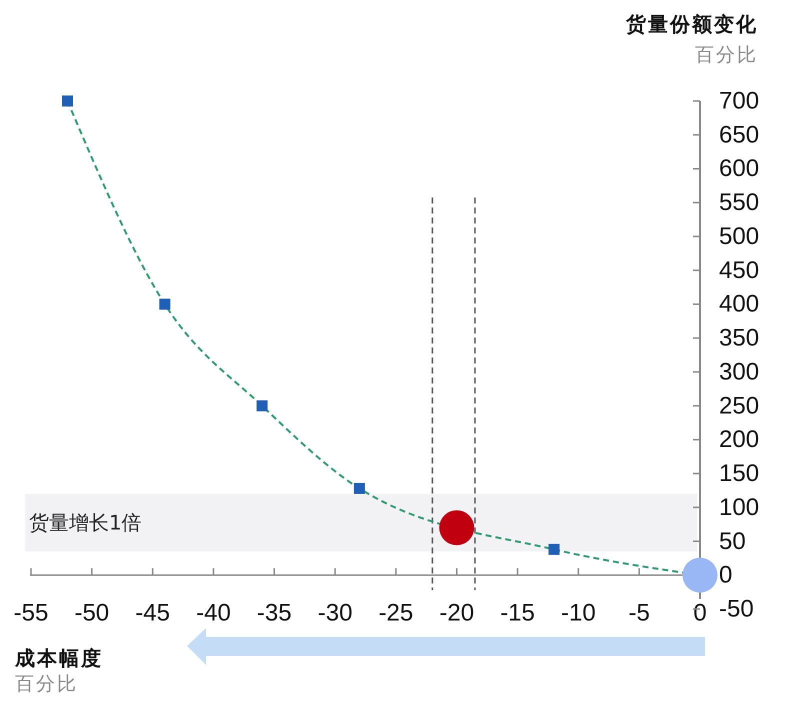 This screenshot has height=707, width=795. I want to click on band-label: 货量增长1倍, so click(85, 522).